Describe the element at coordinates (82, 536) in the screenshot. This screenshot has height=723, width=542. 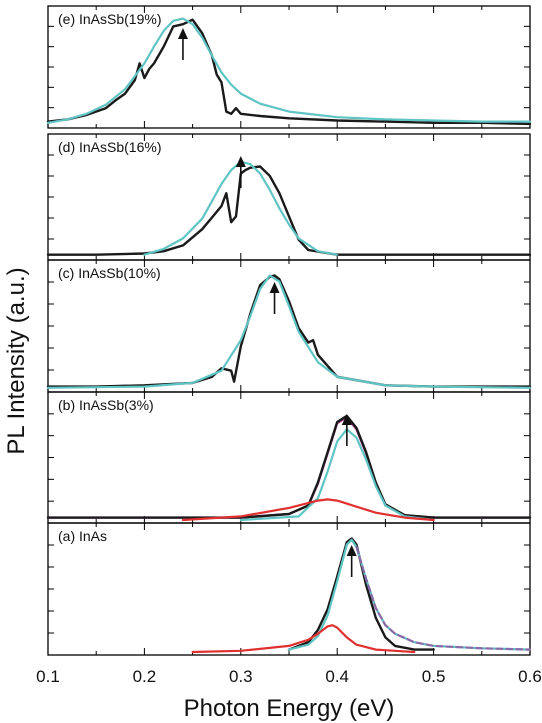
I see `panel-a-title: (a) InAs` at that location.